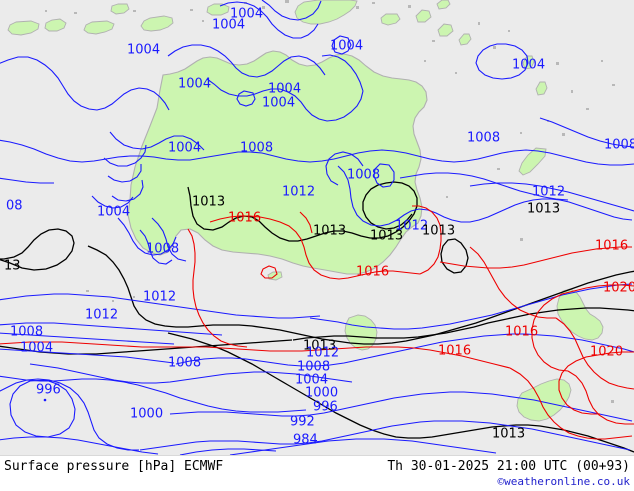 The image size is (634, 491). I want to click on new-guinea-landmass, so click(326, 12).